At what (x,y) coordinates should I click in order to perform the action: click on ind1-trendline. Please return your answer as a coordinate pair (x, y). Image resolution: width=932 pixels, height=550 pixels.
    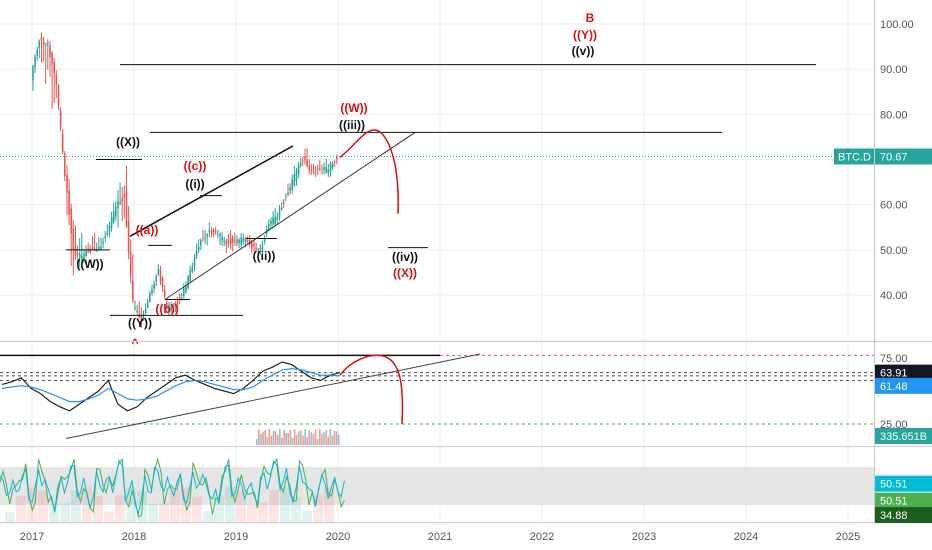
    Looking at the image, I should click on (273, 396).